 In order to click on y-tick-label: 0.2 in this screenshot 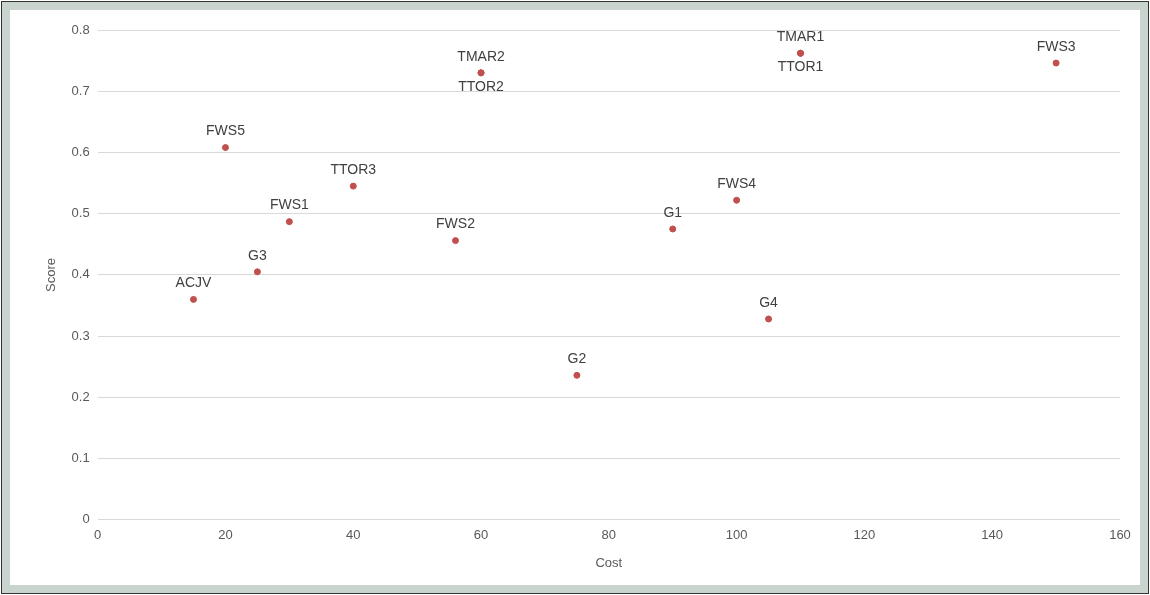, I will do `click(80, 396)`.